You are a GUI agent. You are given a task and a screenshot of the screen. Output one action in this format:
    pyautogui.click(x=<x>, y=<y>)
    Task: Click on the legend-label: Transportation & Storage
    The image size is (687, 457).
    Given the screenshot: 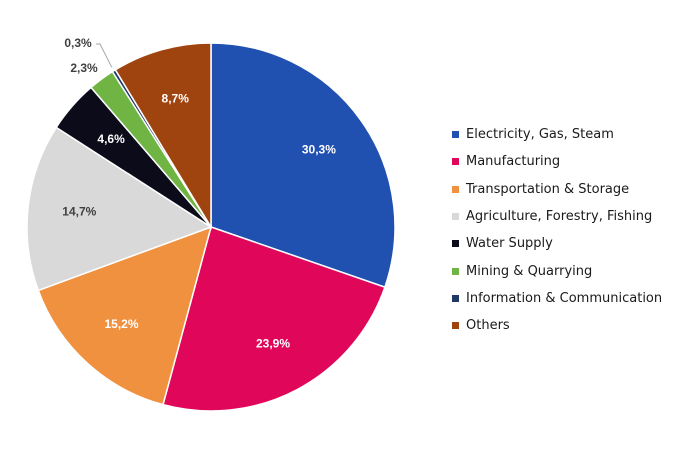 What is the action you would take?
    pyautogui.click(x=548, y=189)
    